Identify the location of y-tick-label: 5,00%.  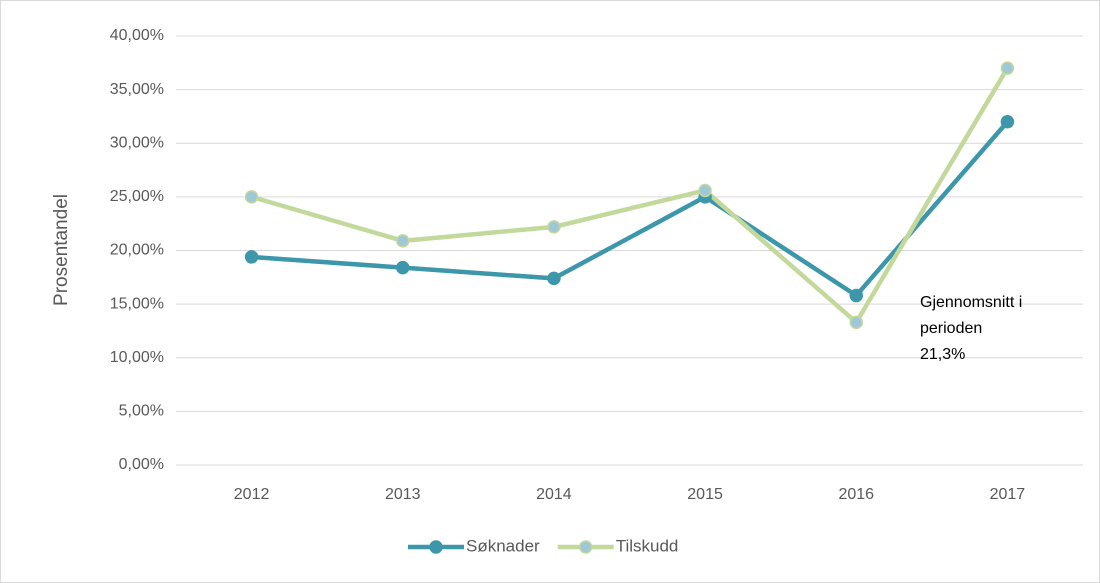
(141, 411).